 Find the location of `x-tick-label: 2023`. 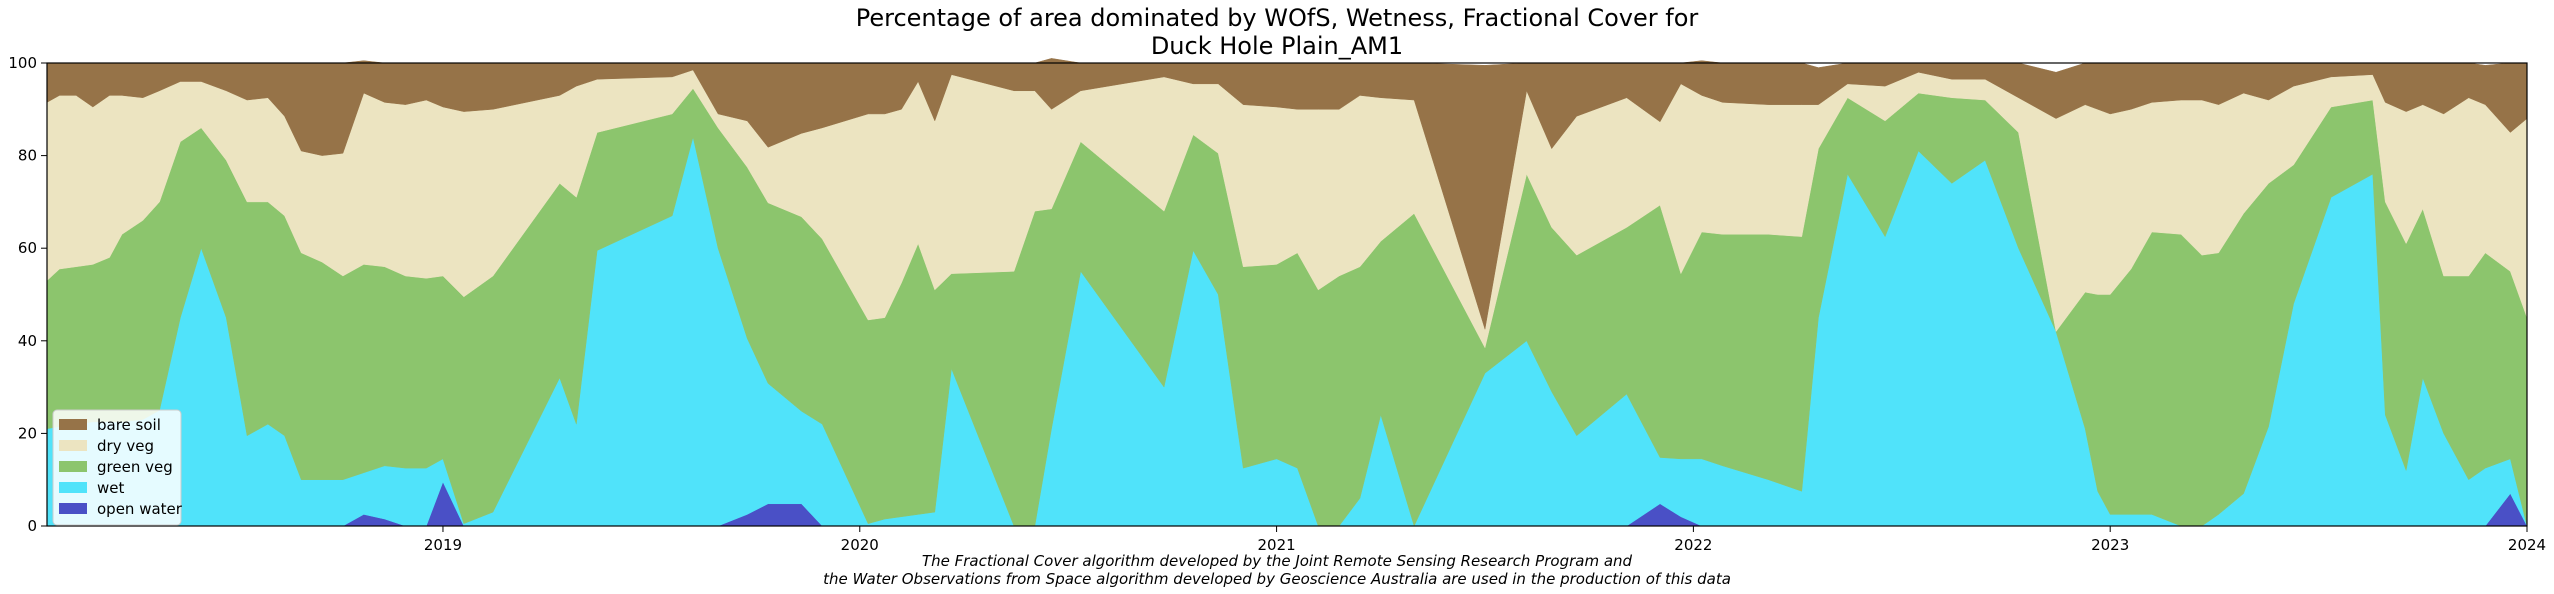

x-tick-label: 2023 is located at coordinates (2110, 545).